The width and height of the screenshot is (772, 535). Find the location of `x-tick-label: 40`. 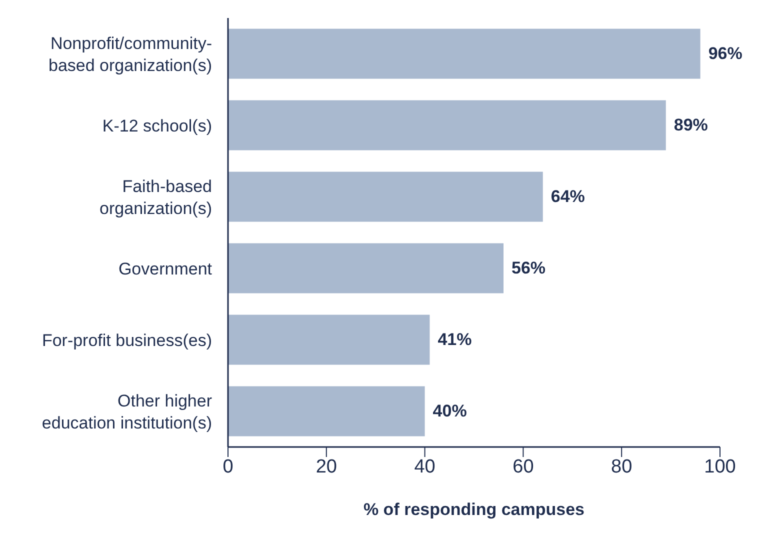

x-tick-label: 40 is located at coordinates (425, 467).